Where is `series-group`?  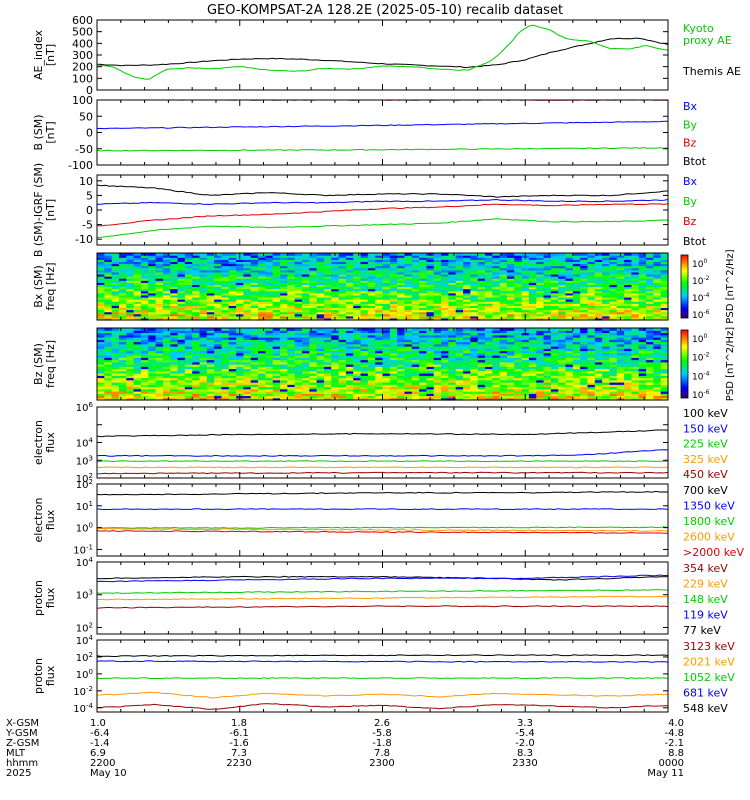 series-group is located at coordinates (382, 211).